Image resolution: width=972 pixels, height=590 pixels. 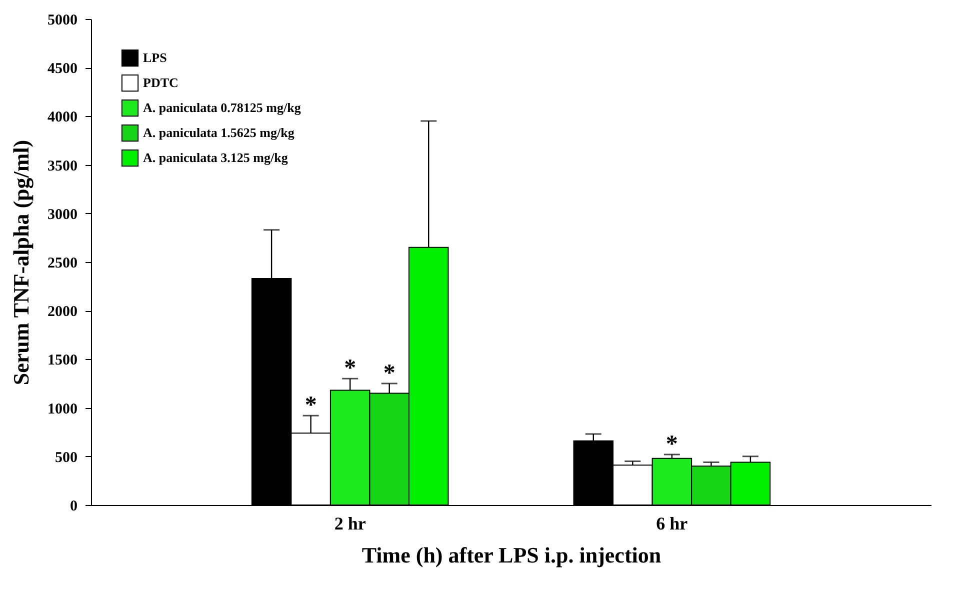 What do you see at coordinates (215, 157) in the screenshot?
I see `legend-label: A. paniculata 3.125 mg/kg` at bounding box center [215, 157].